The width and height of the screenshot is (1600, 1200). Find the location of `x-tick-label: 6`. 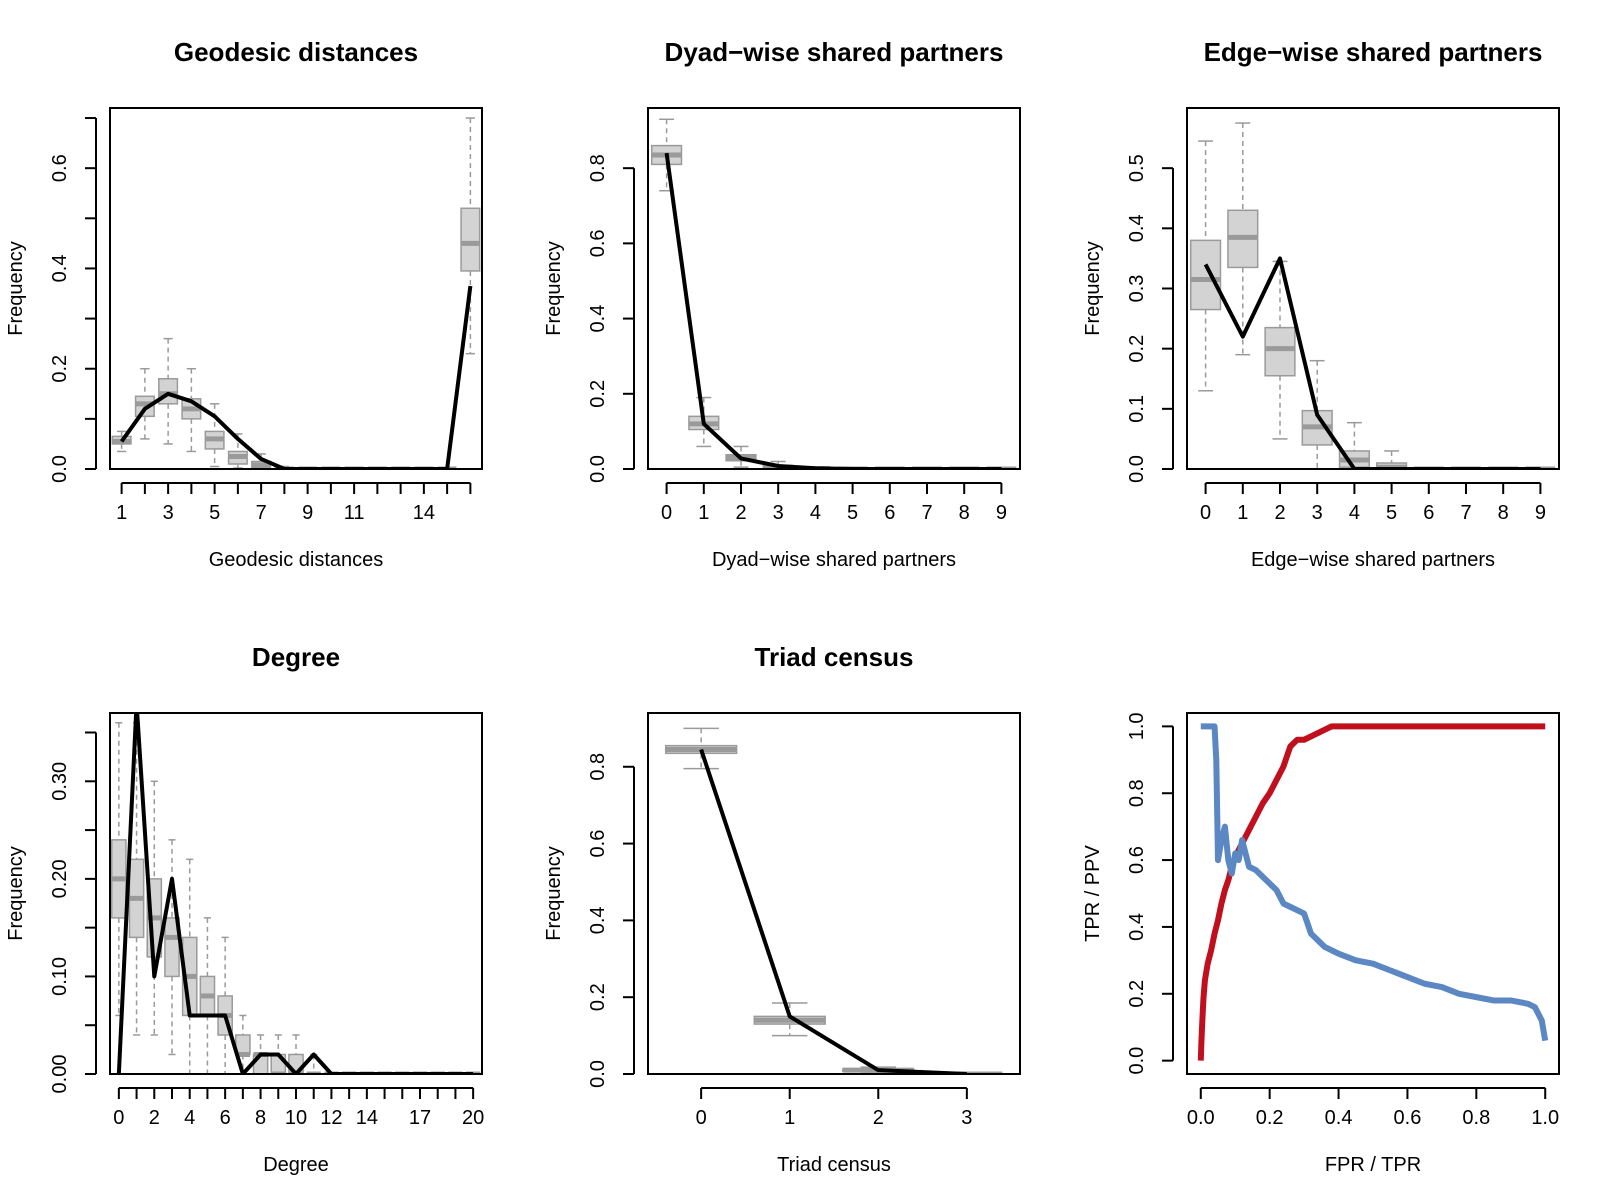

x-tick-label: 6 is located at coordinates (1428, 513).